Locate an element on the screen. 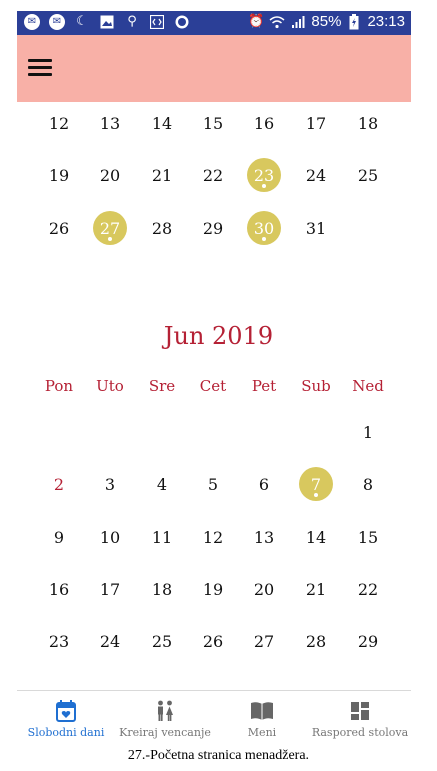 Image resolution: width=437 pixels, height=771 pixels. status-left-icons: ✉ ✉ ☾ ⚲ is located at coordinates (107, 22).